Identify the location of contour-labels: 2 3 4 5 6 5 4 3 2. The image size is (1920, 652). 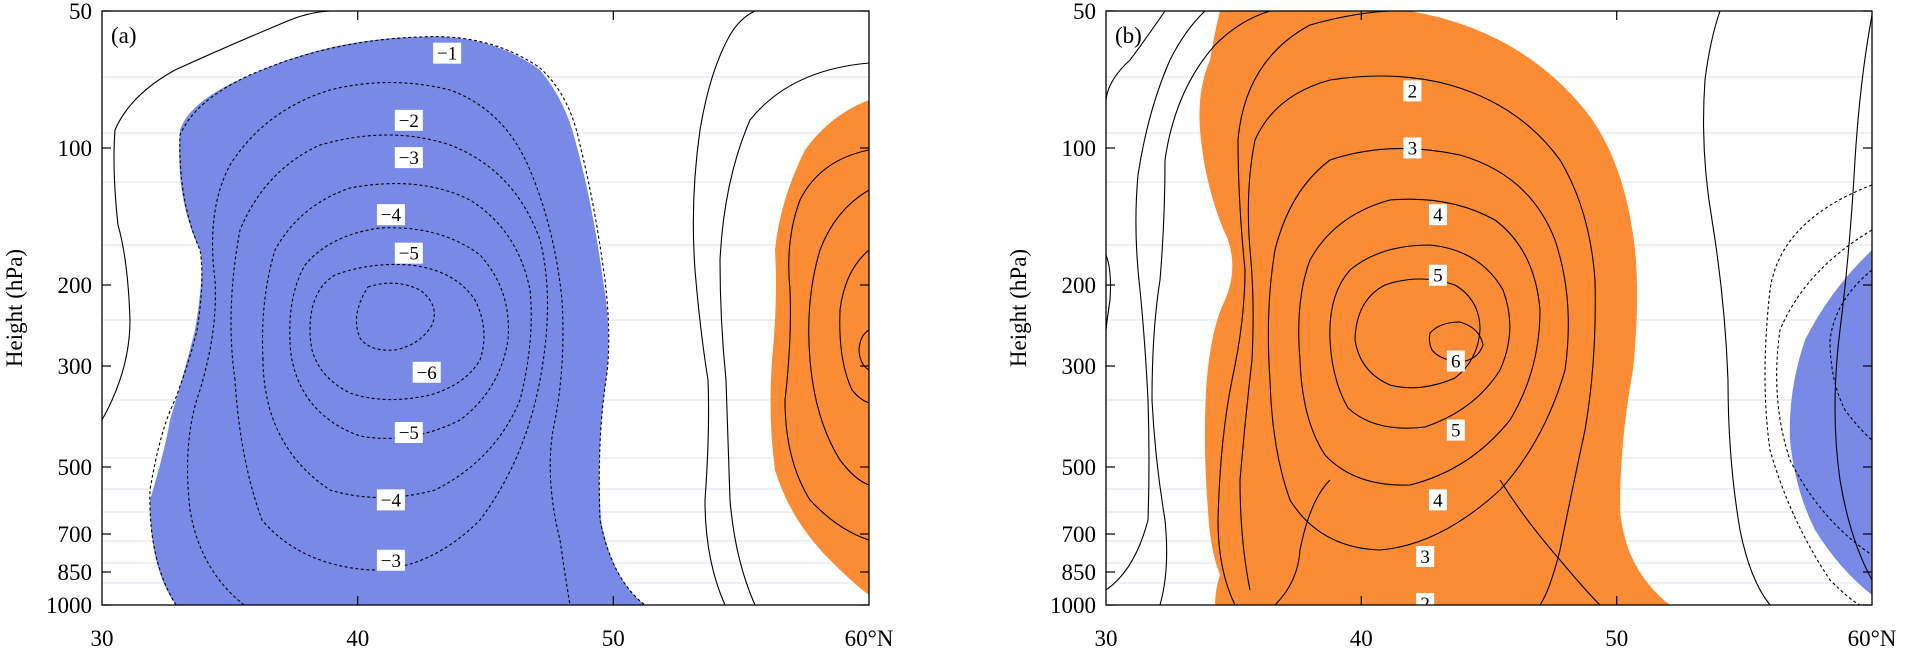
(1434, 347).